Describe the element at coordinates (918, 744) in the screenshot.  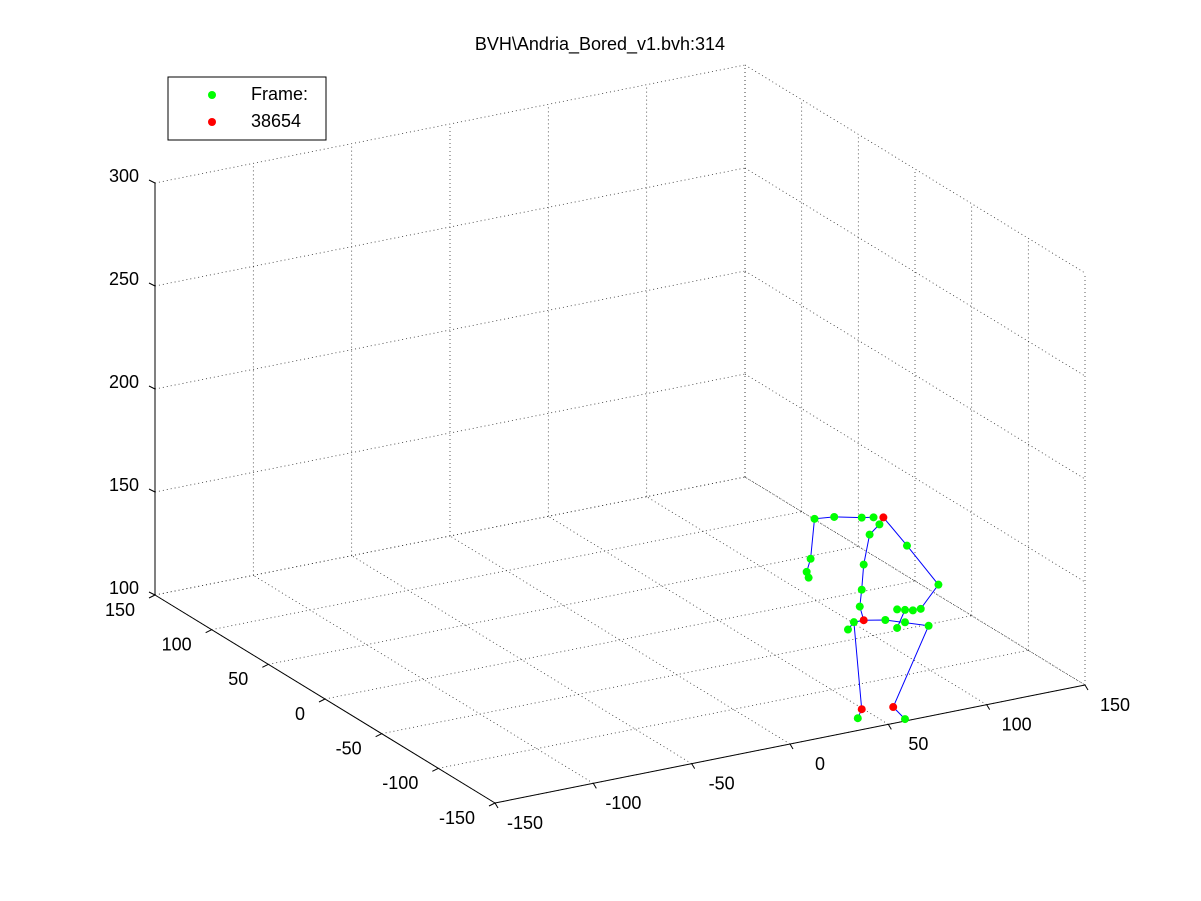
I see `x-tick-label: 50` at that location.